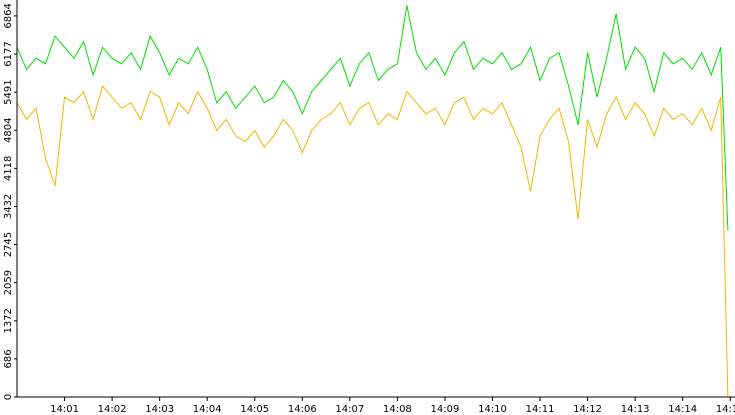 The height and width of the screenshot is (415, 735). Describe the element at coordinates (587, 409) in the screenshot. I see `x-tick-label: 14:12` at that location.